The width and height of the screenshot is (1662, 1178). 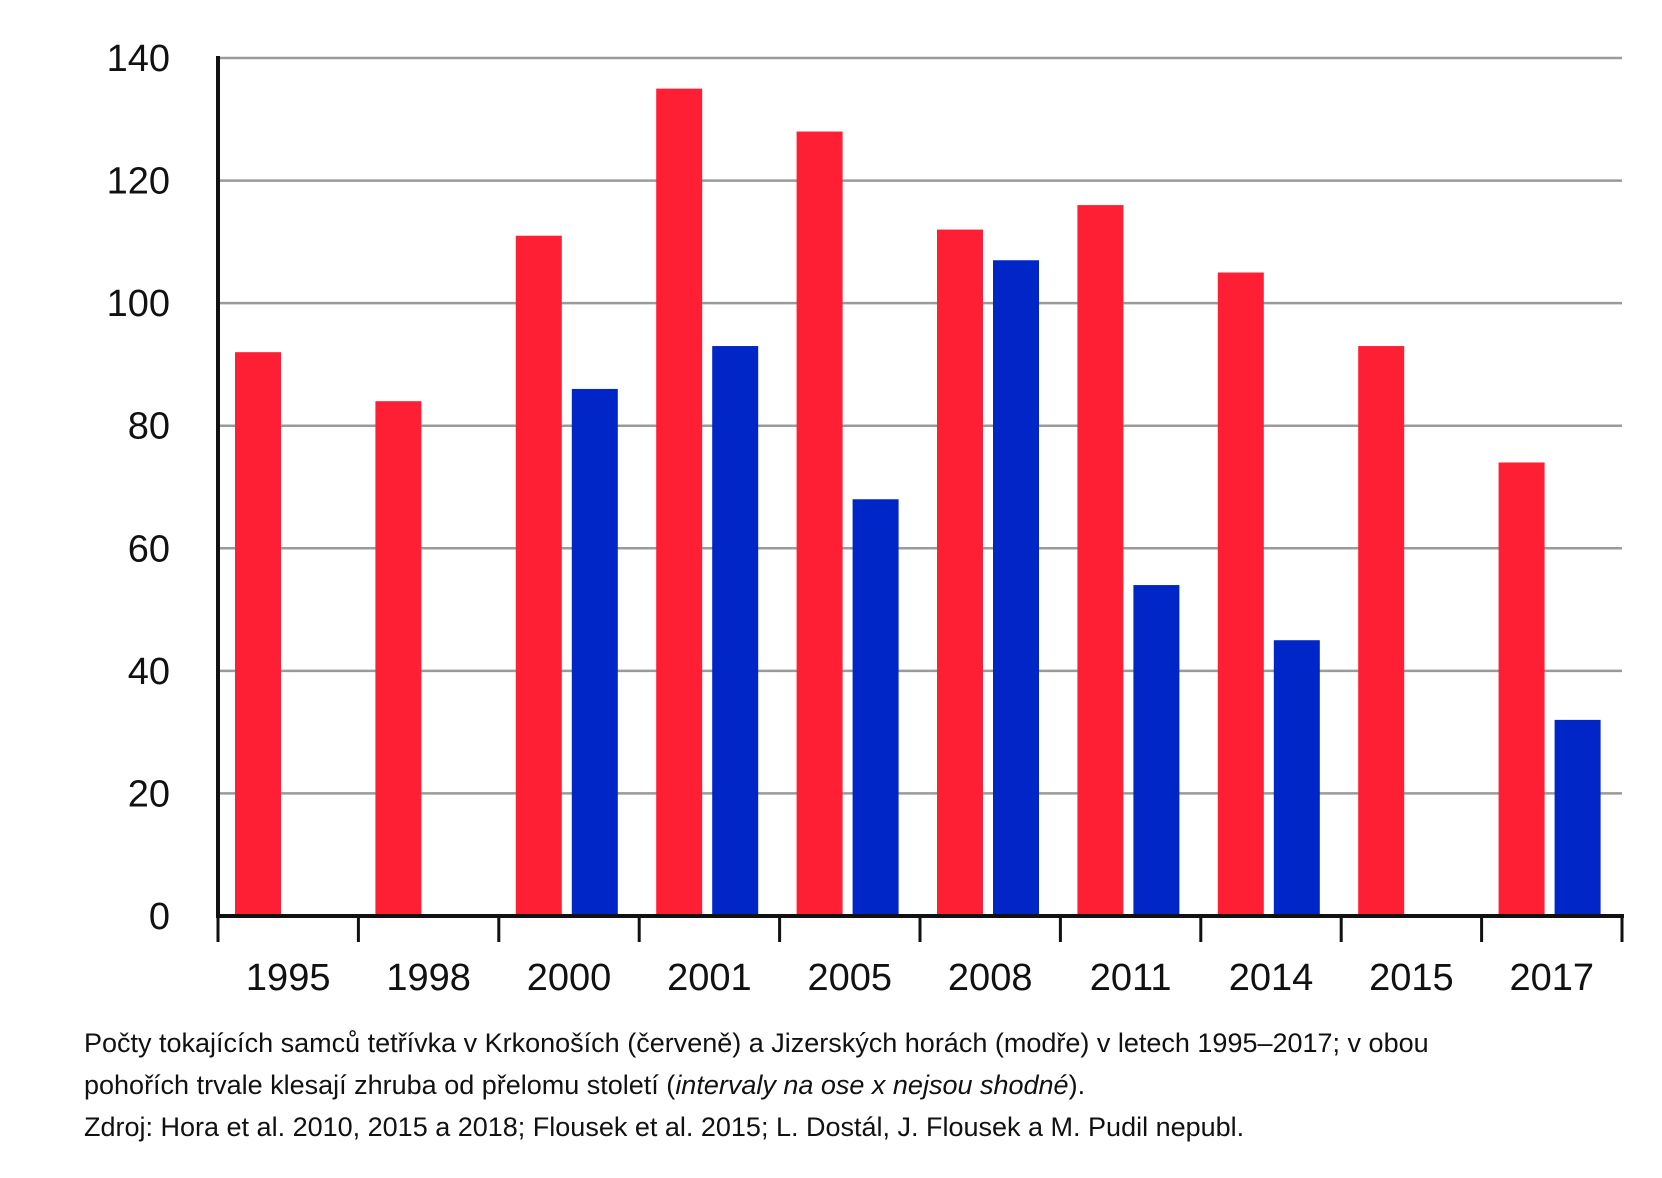 What do you see at coordinates (1552, 978) in the screenshot?
I see `x-tick-label: 2017` at bounding box center [1552, 978].